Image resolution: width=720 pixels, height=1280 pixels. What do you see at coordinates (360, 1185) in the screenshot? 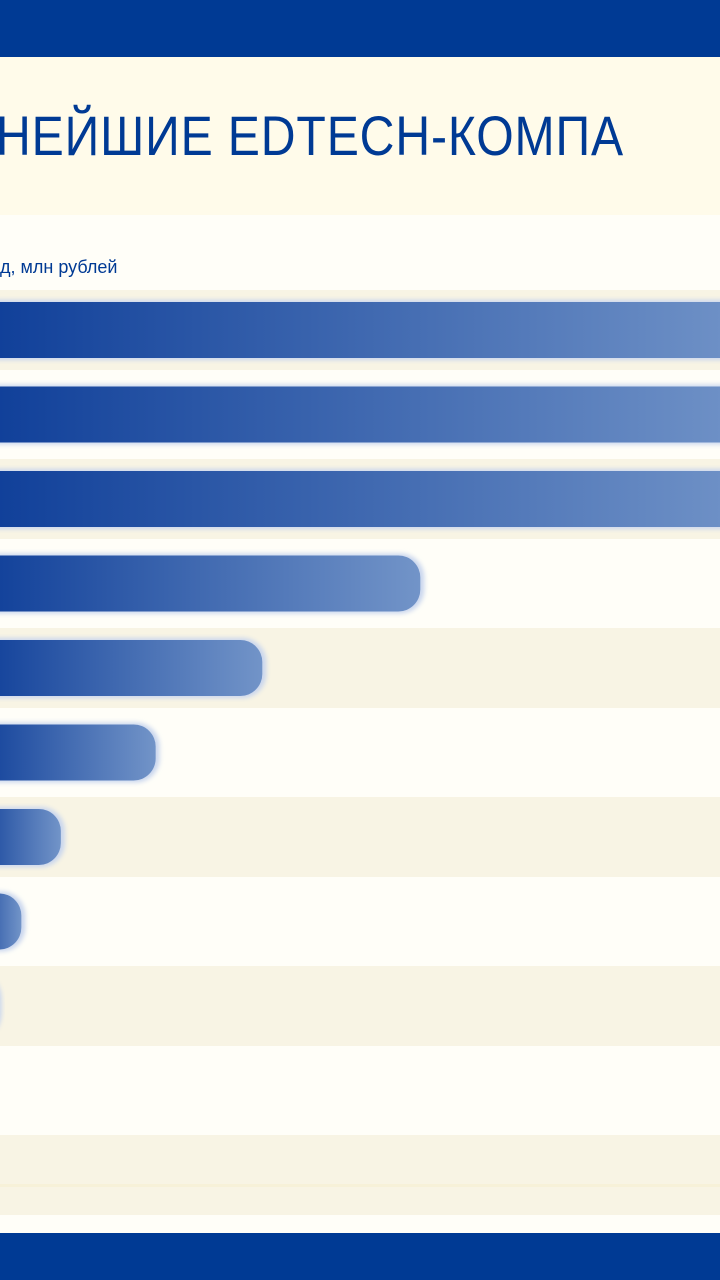
I see `footer-divider` at bounding box center [360, 1185].